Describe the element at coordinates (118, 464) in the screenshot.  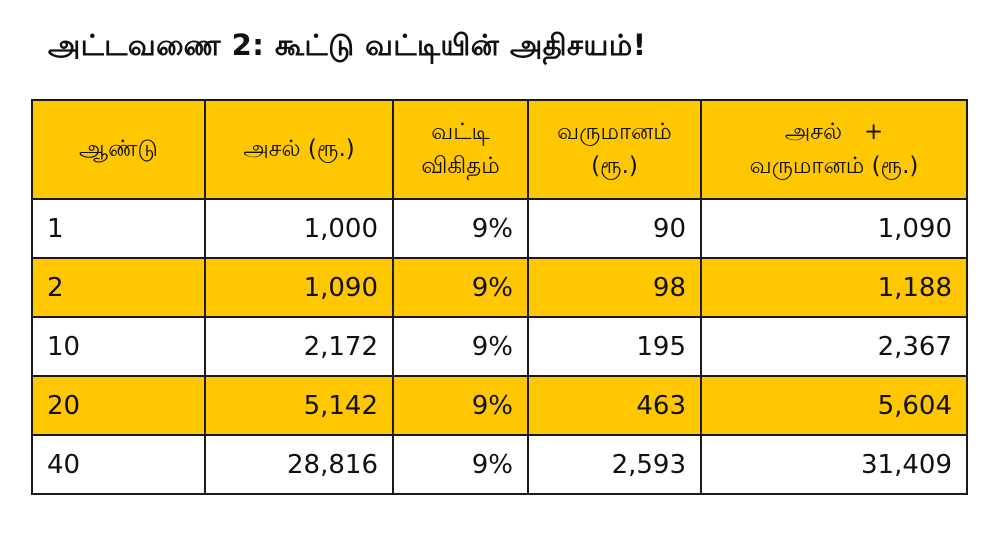
I see `cell-year: 40` at that location.